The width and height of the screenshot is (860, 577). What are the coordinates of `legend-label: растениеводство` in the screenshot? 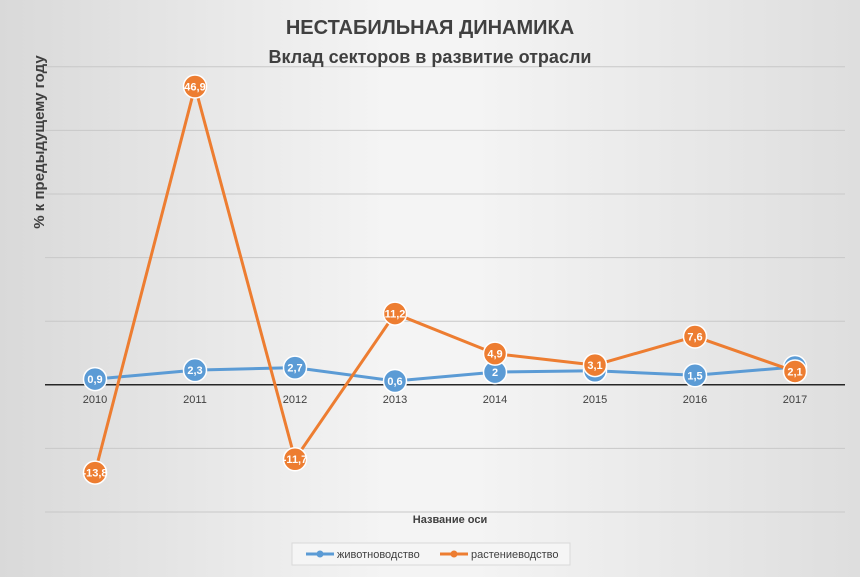 It's located at (515, 555).